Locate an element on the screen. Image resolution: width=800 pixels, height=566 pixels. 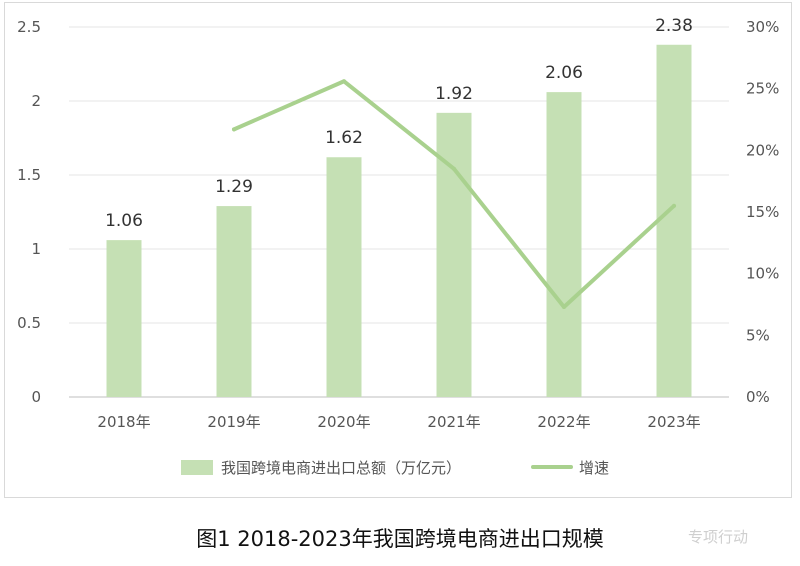
x-tick-label: 2022年 is located at coordinates (563, 422).